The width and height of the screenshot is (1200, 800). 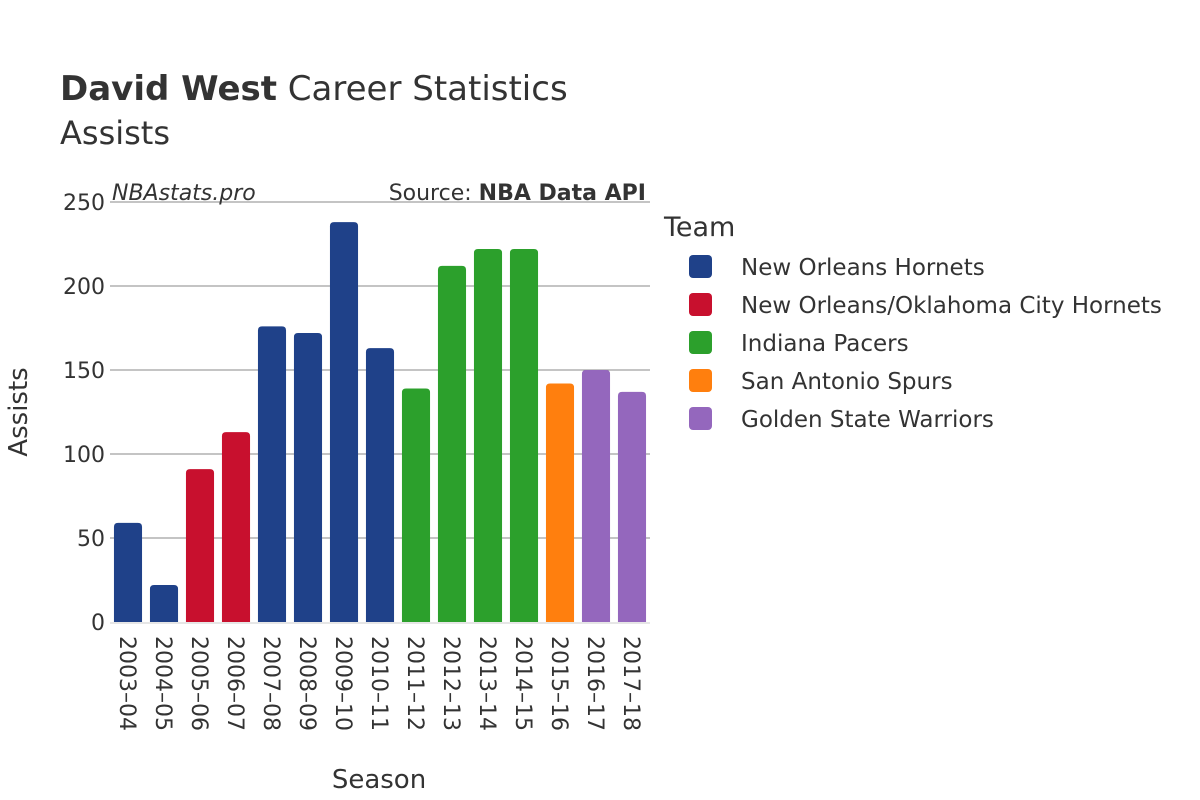 I want to click on legend-label: Golden State Warriors, so click(x=867, y=420).